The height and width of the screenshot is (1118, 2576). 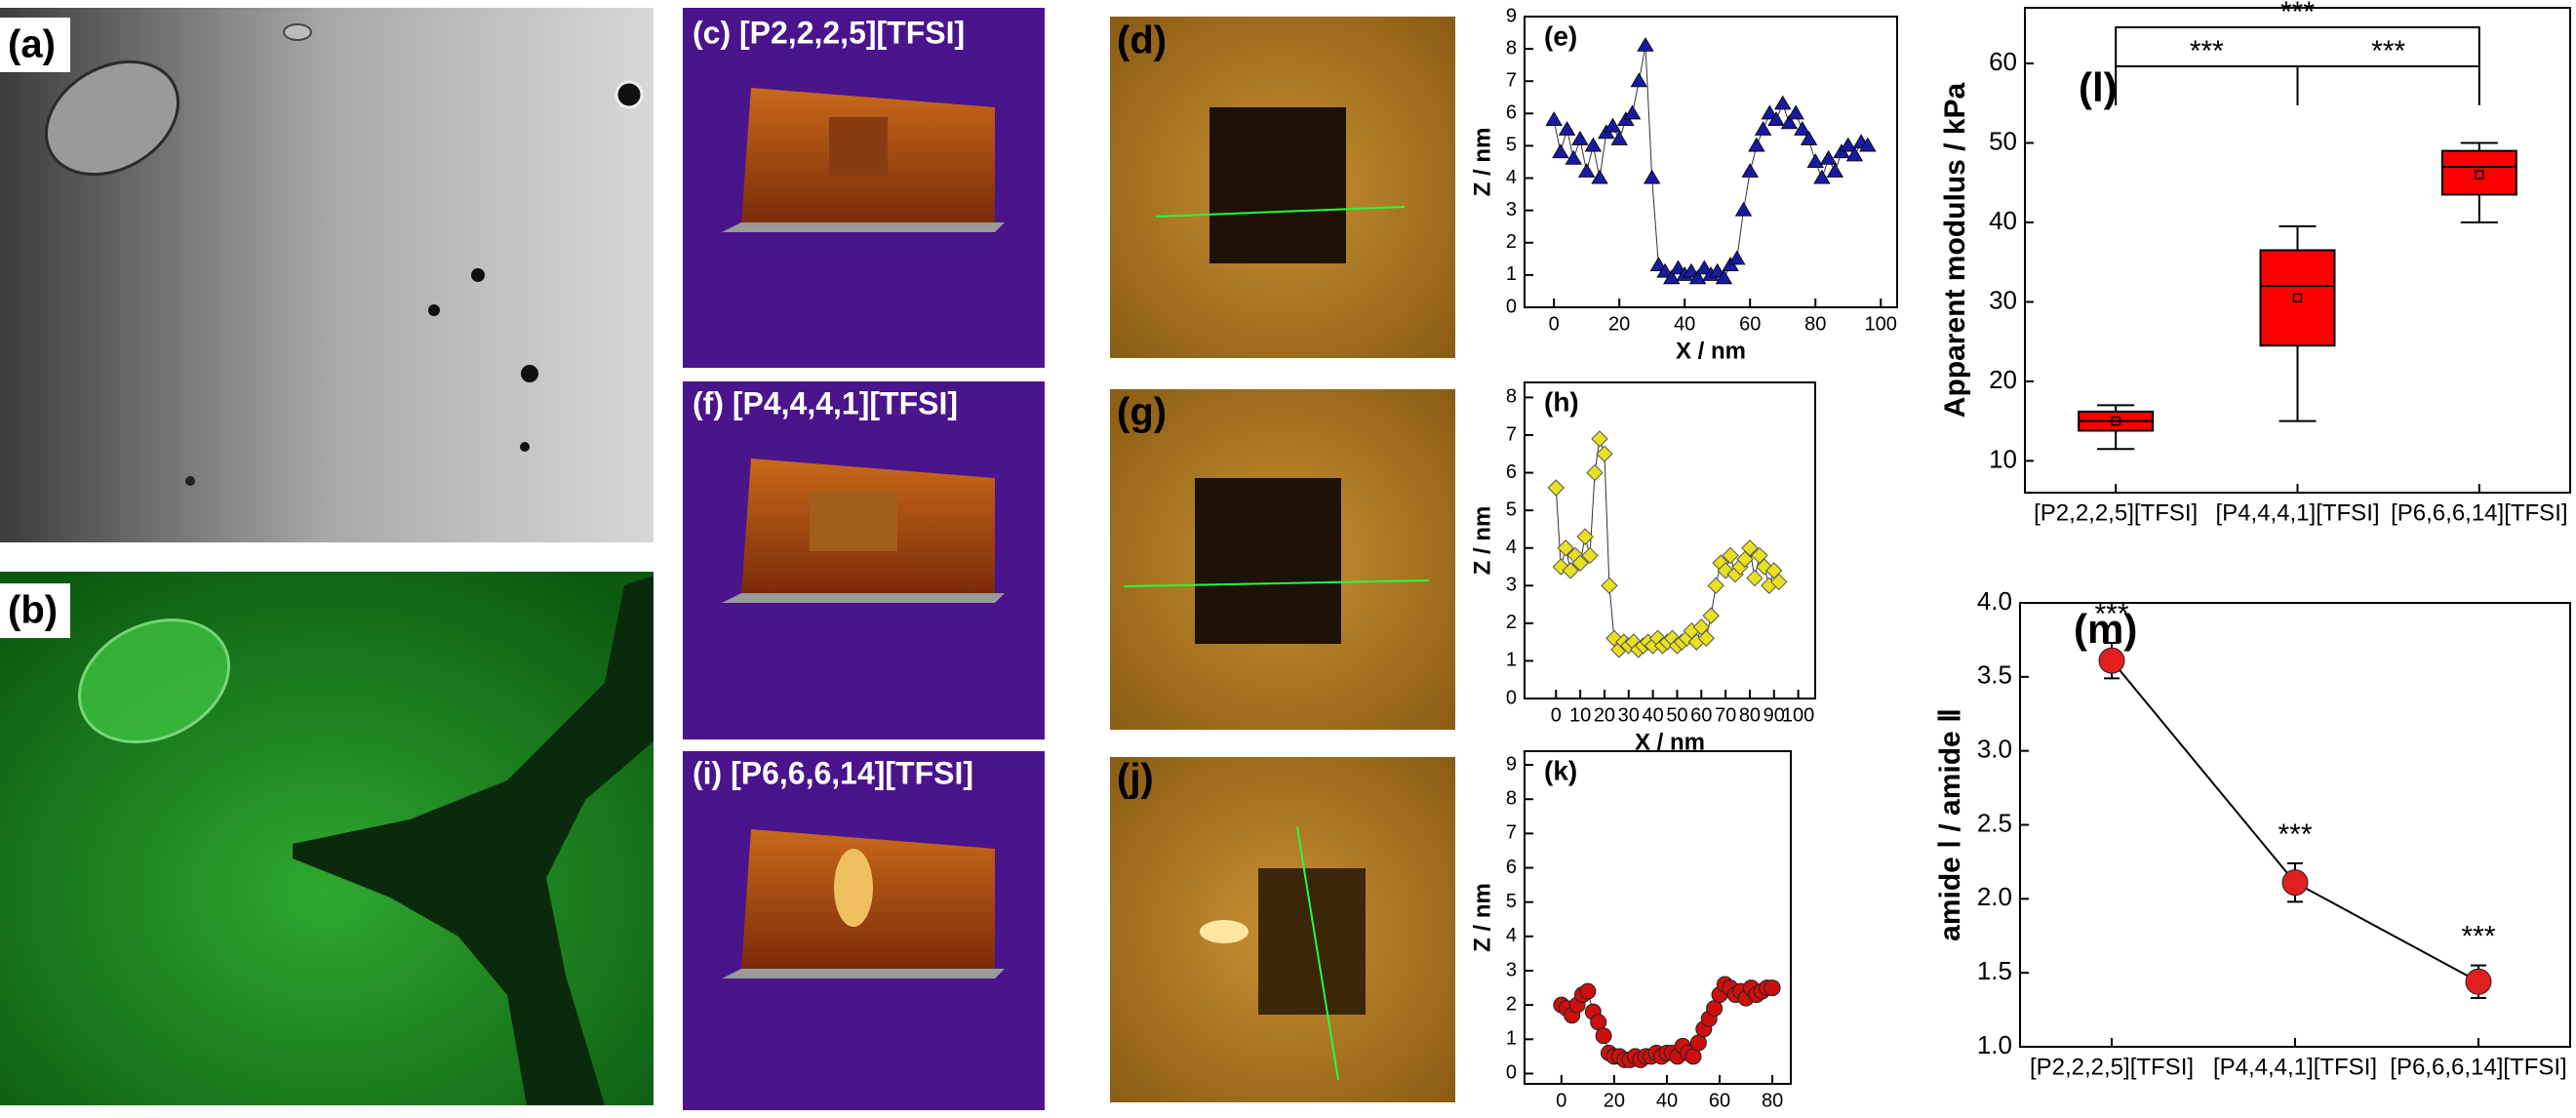 What do you see at coordinates (2003, 140) in the screenshot?
I see `y-tick-label: 50` at bounding box center [2003, 140].